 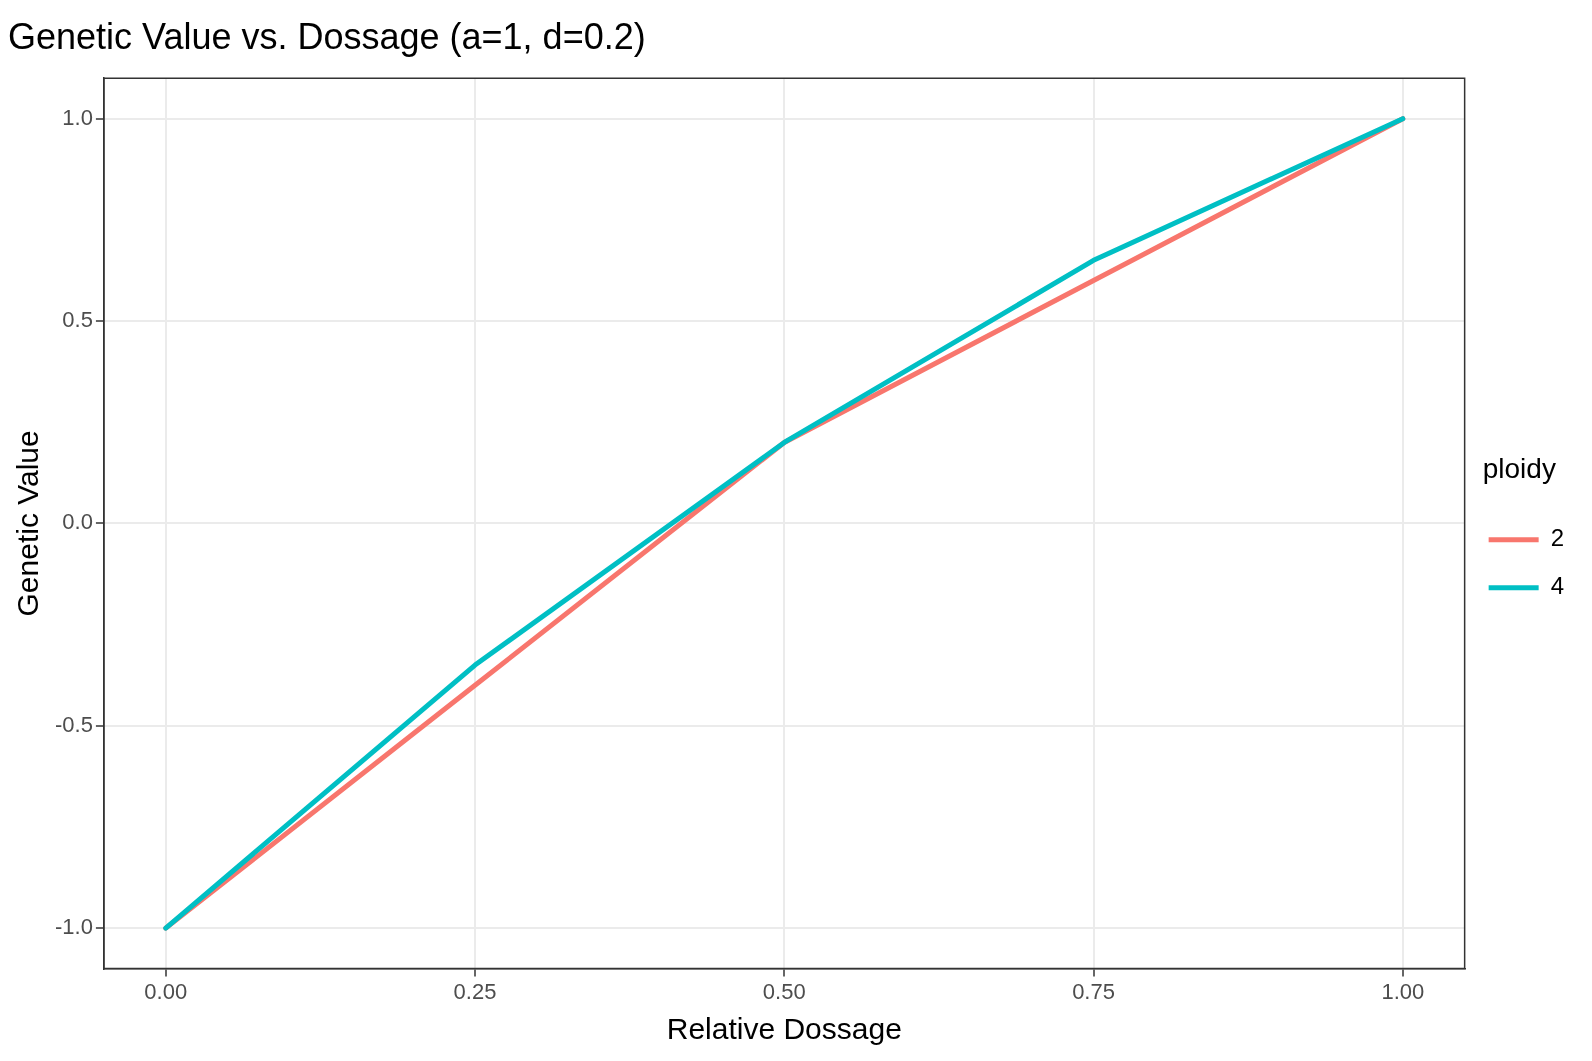 What do you see at coordinates (475, 991) in the screenshot?
I see `x-tick-label: 0.25` at bounding box center [475, 991].